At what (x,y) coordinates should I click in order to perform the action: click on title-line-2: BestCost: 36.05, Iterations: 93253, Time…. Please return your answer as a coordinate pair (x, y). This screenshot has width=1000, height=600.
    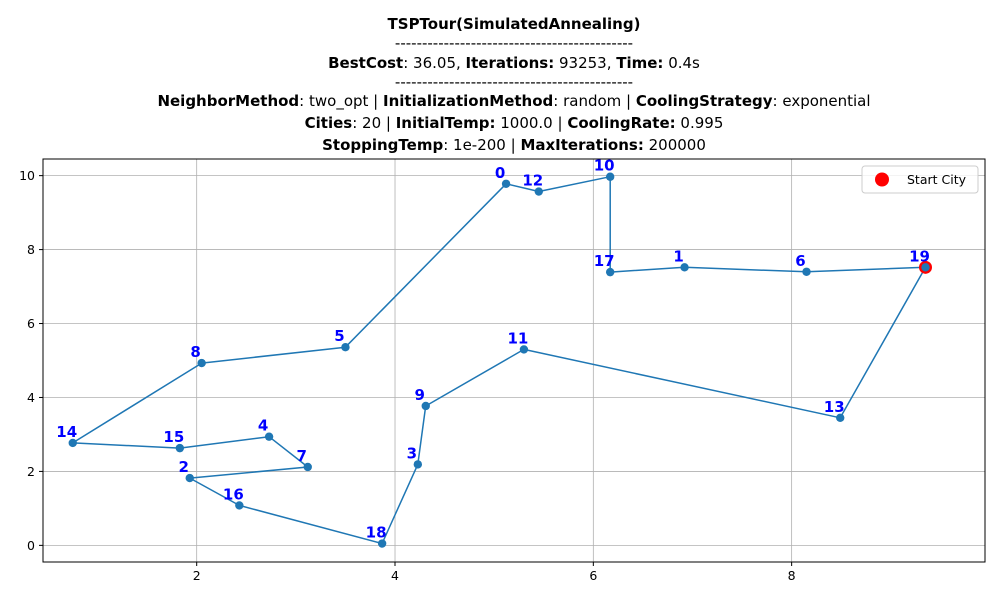
    Looking at the image, I should click on (514, 63).